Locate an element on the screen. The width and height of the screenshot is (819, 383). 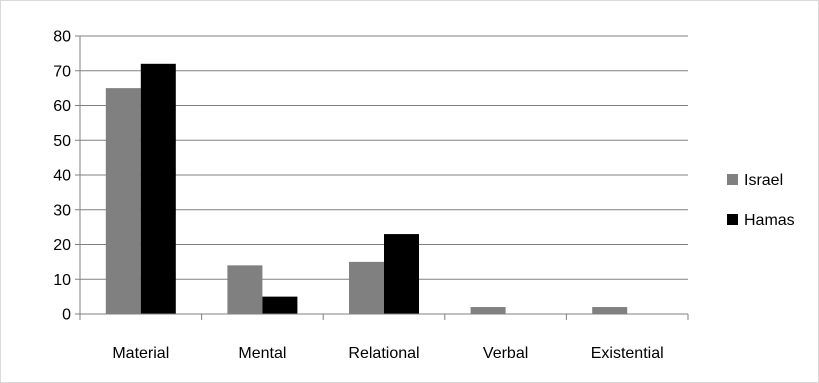
y-tick-label: 60 is located at coordinates (62, 106).